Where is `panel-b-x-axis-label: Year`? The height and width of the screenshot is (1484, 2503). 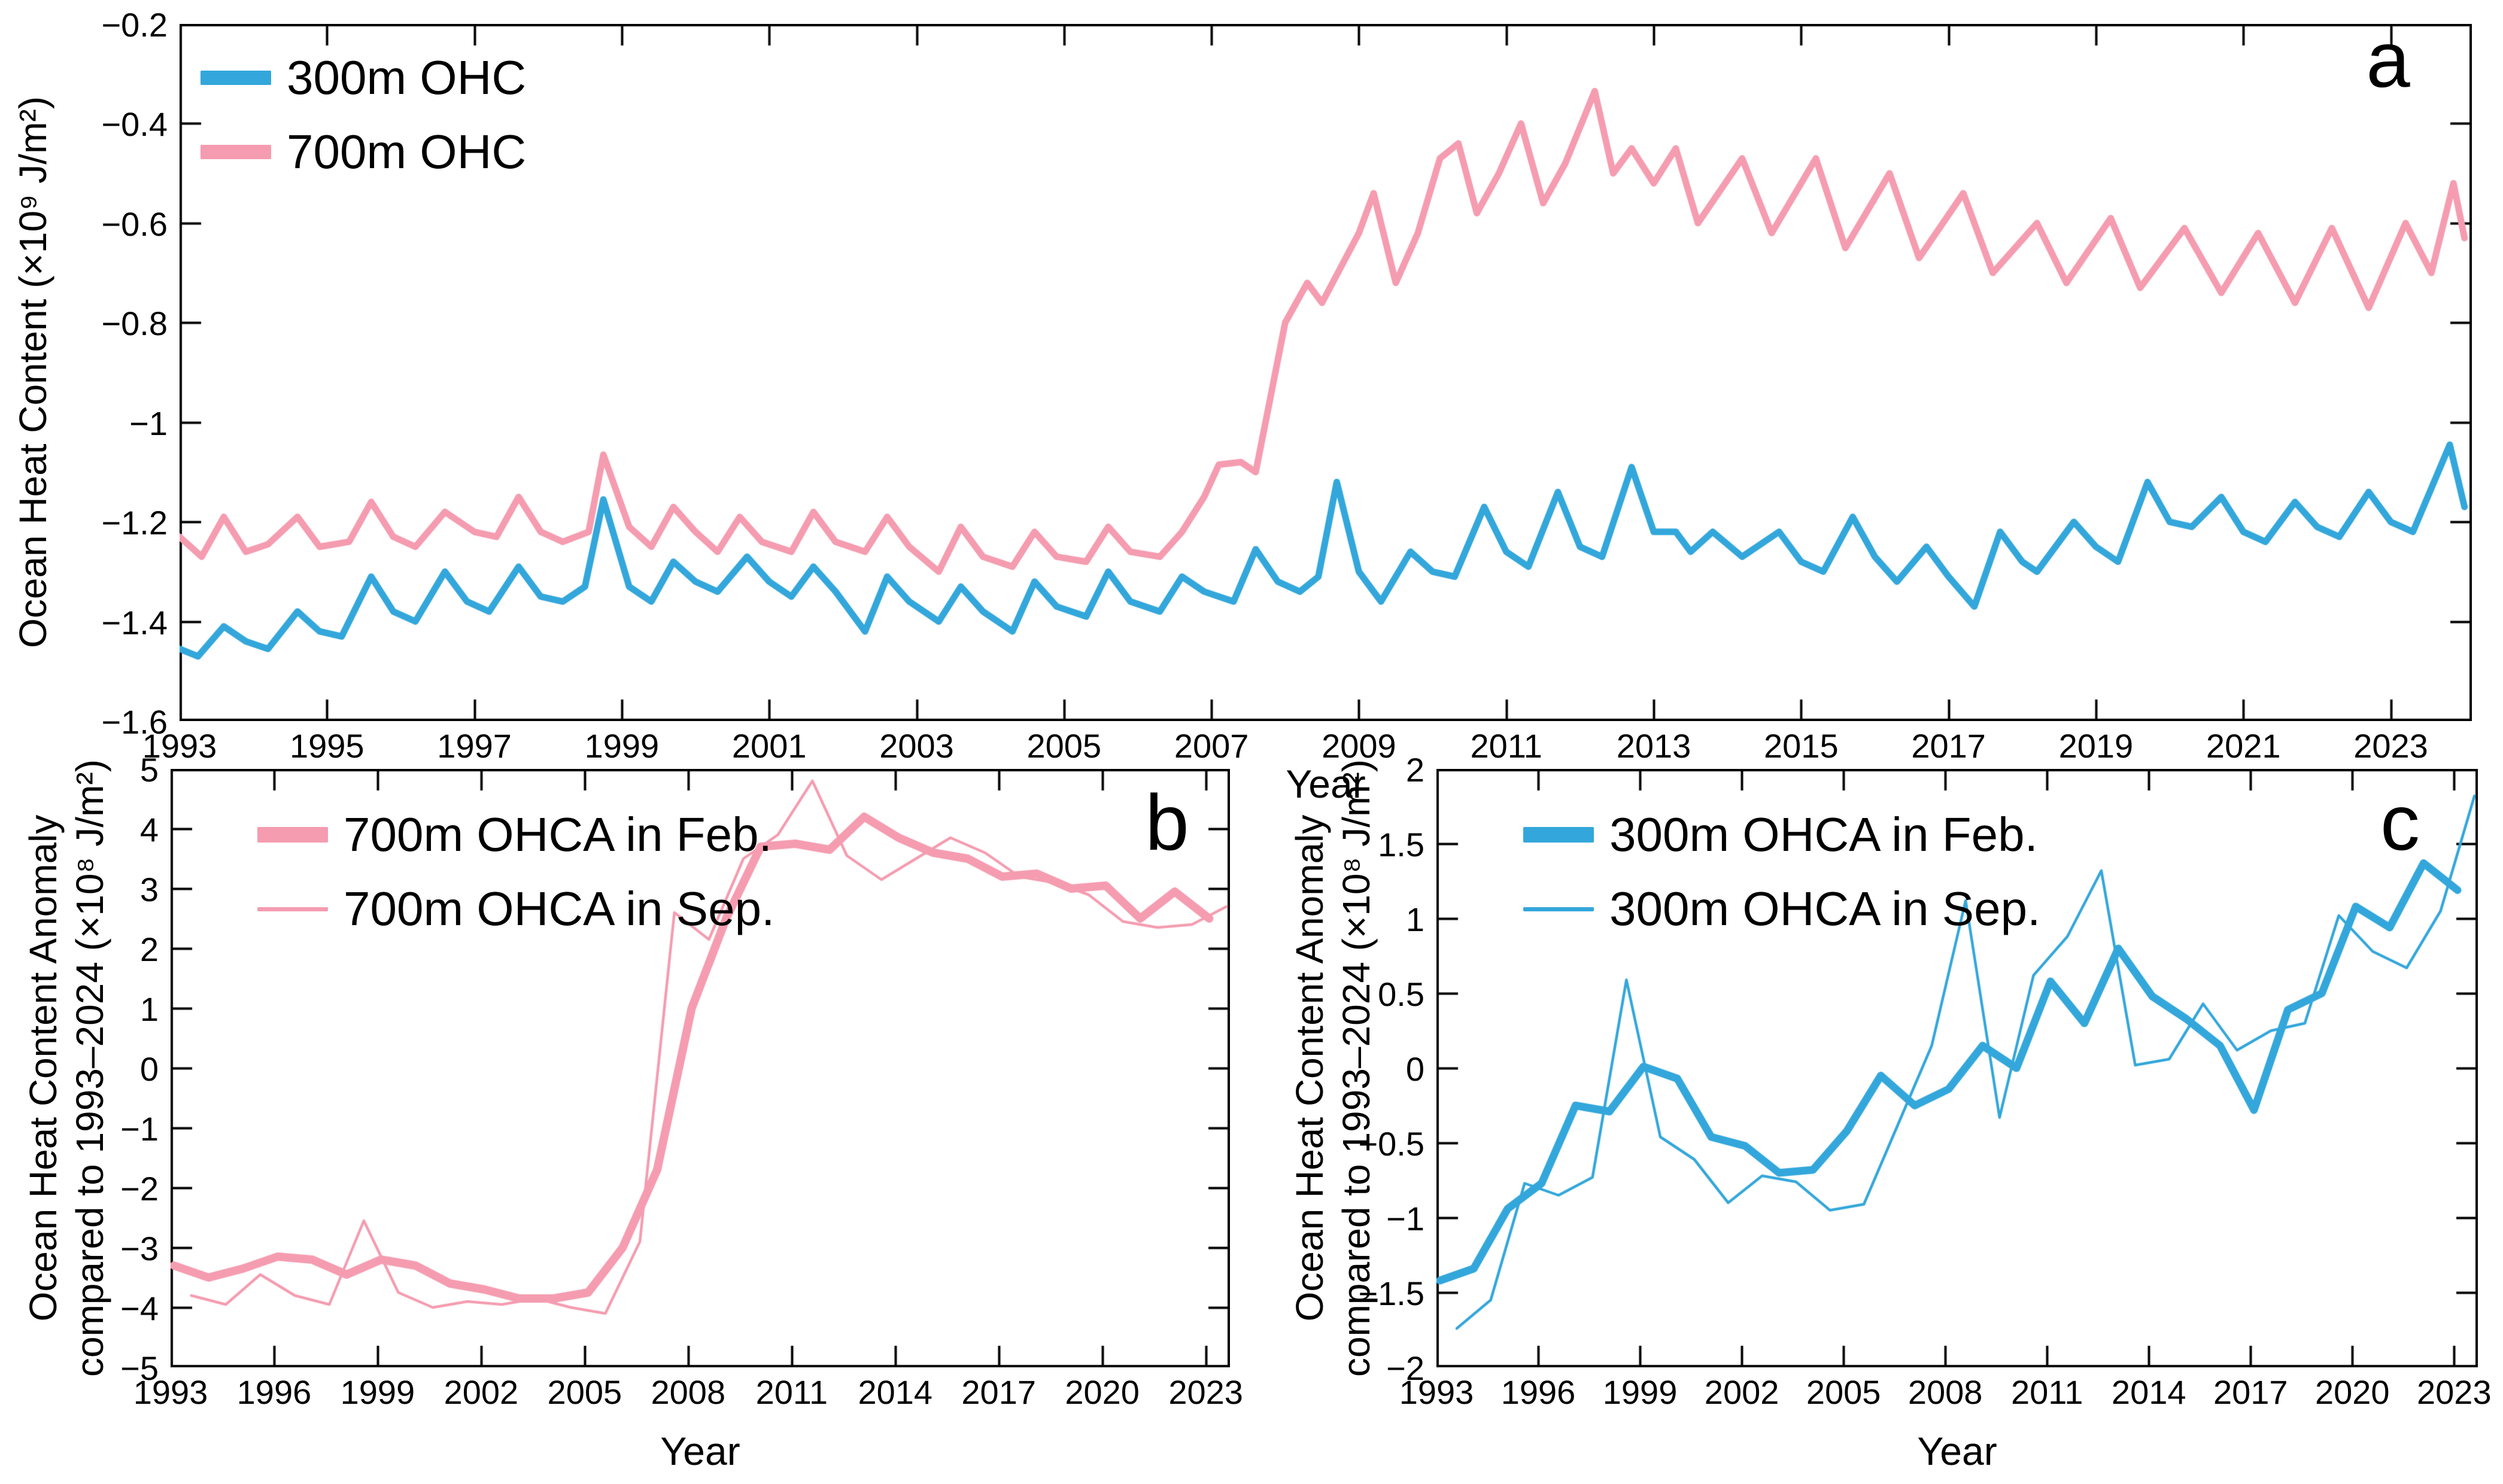
panel-b-x-axis-label: Year is located at coordinates (700, 1451).